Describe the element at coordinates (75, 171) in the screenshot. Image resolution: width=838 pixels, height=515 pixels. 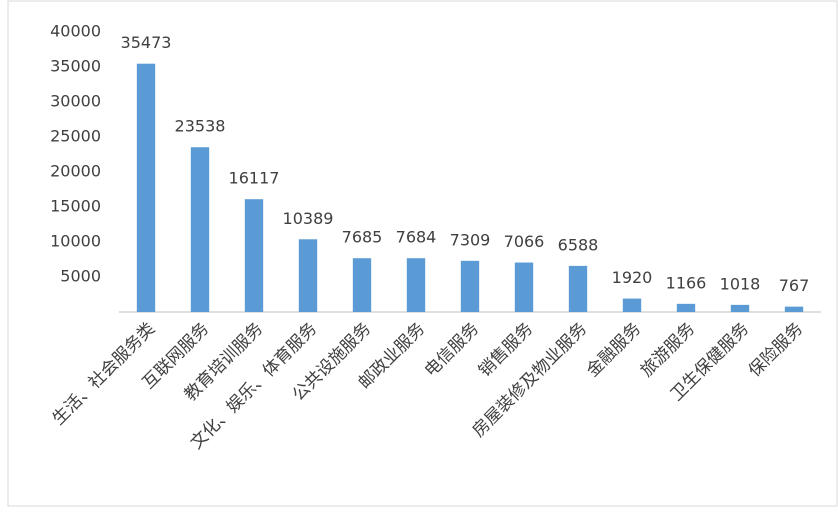
I see `y-tick-label: 20000` at that location.